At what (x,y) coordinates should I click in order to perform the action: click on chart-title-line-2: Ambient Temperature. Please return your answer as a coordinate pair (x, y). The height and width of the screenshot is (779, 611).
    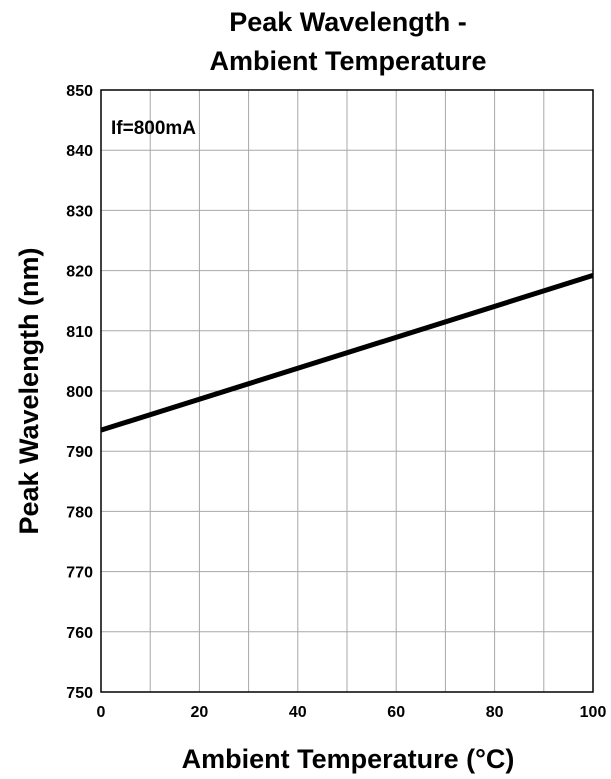
    Looking at the image, I should click on (347, 61).